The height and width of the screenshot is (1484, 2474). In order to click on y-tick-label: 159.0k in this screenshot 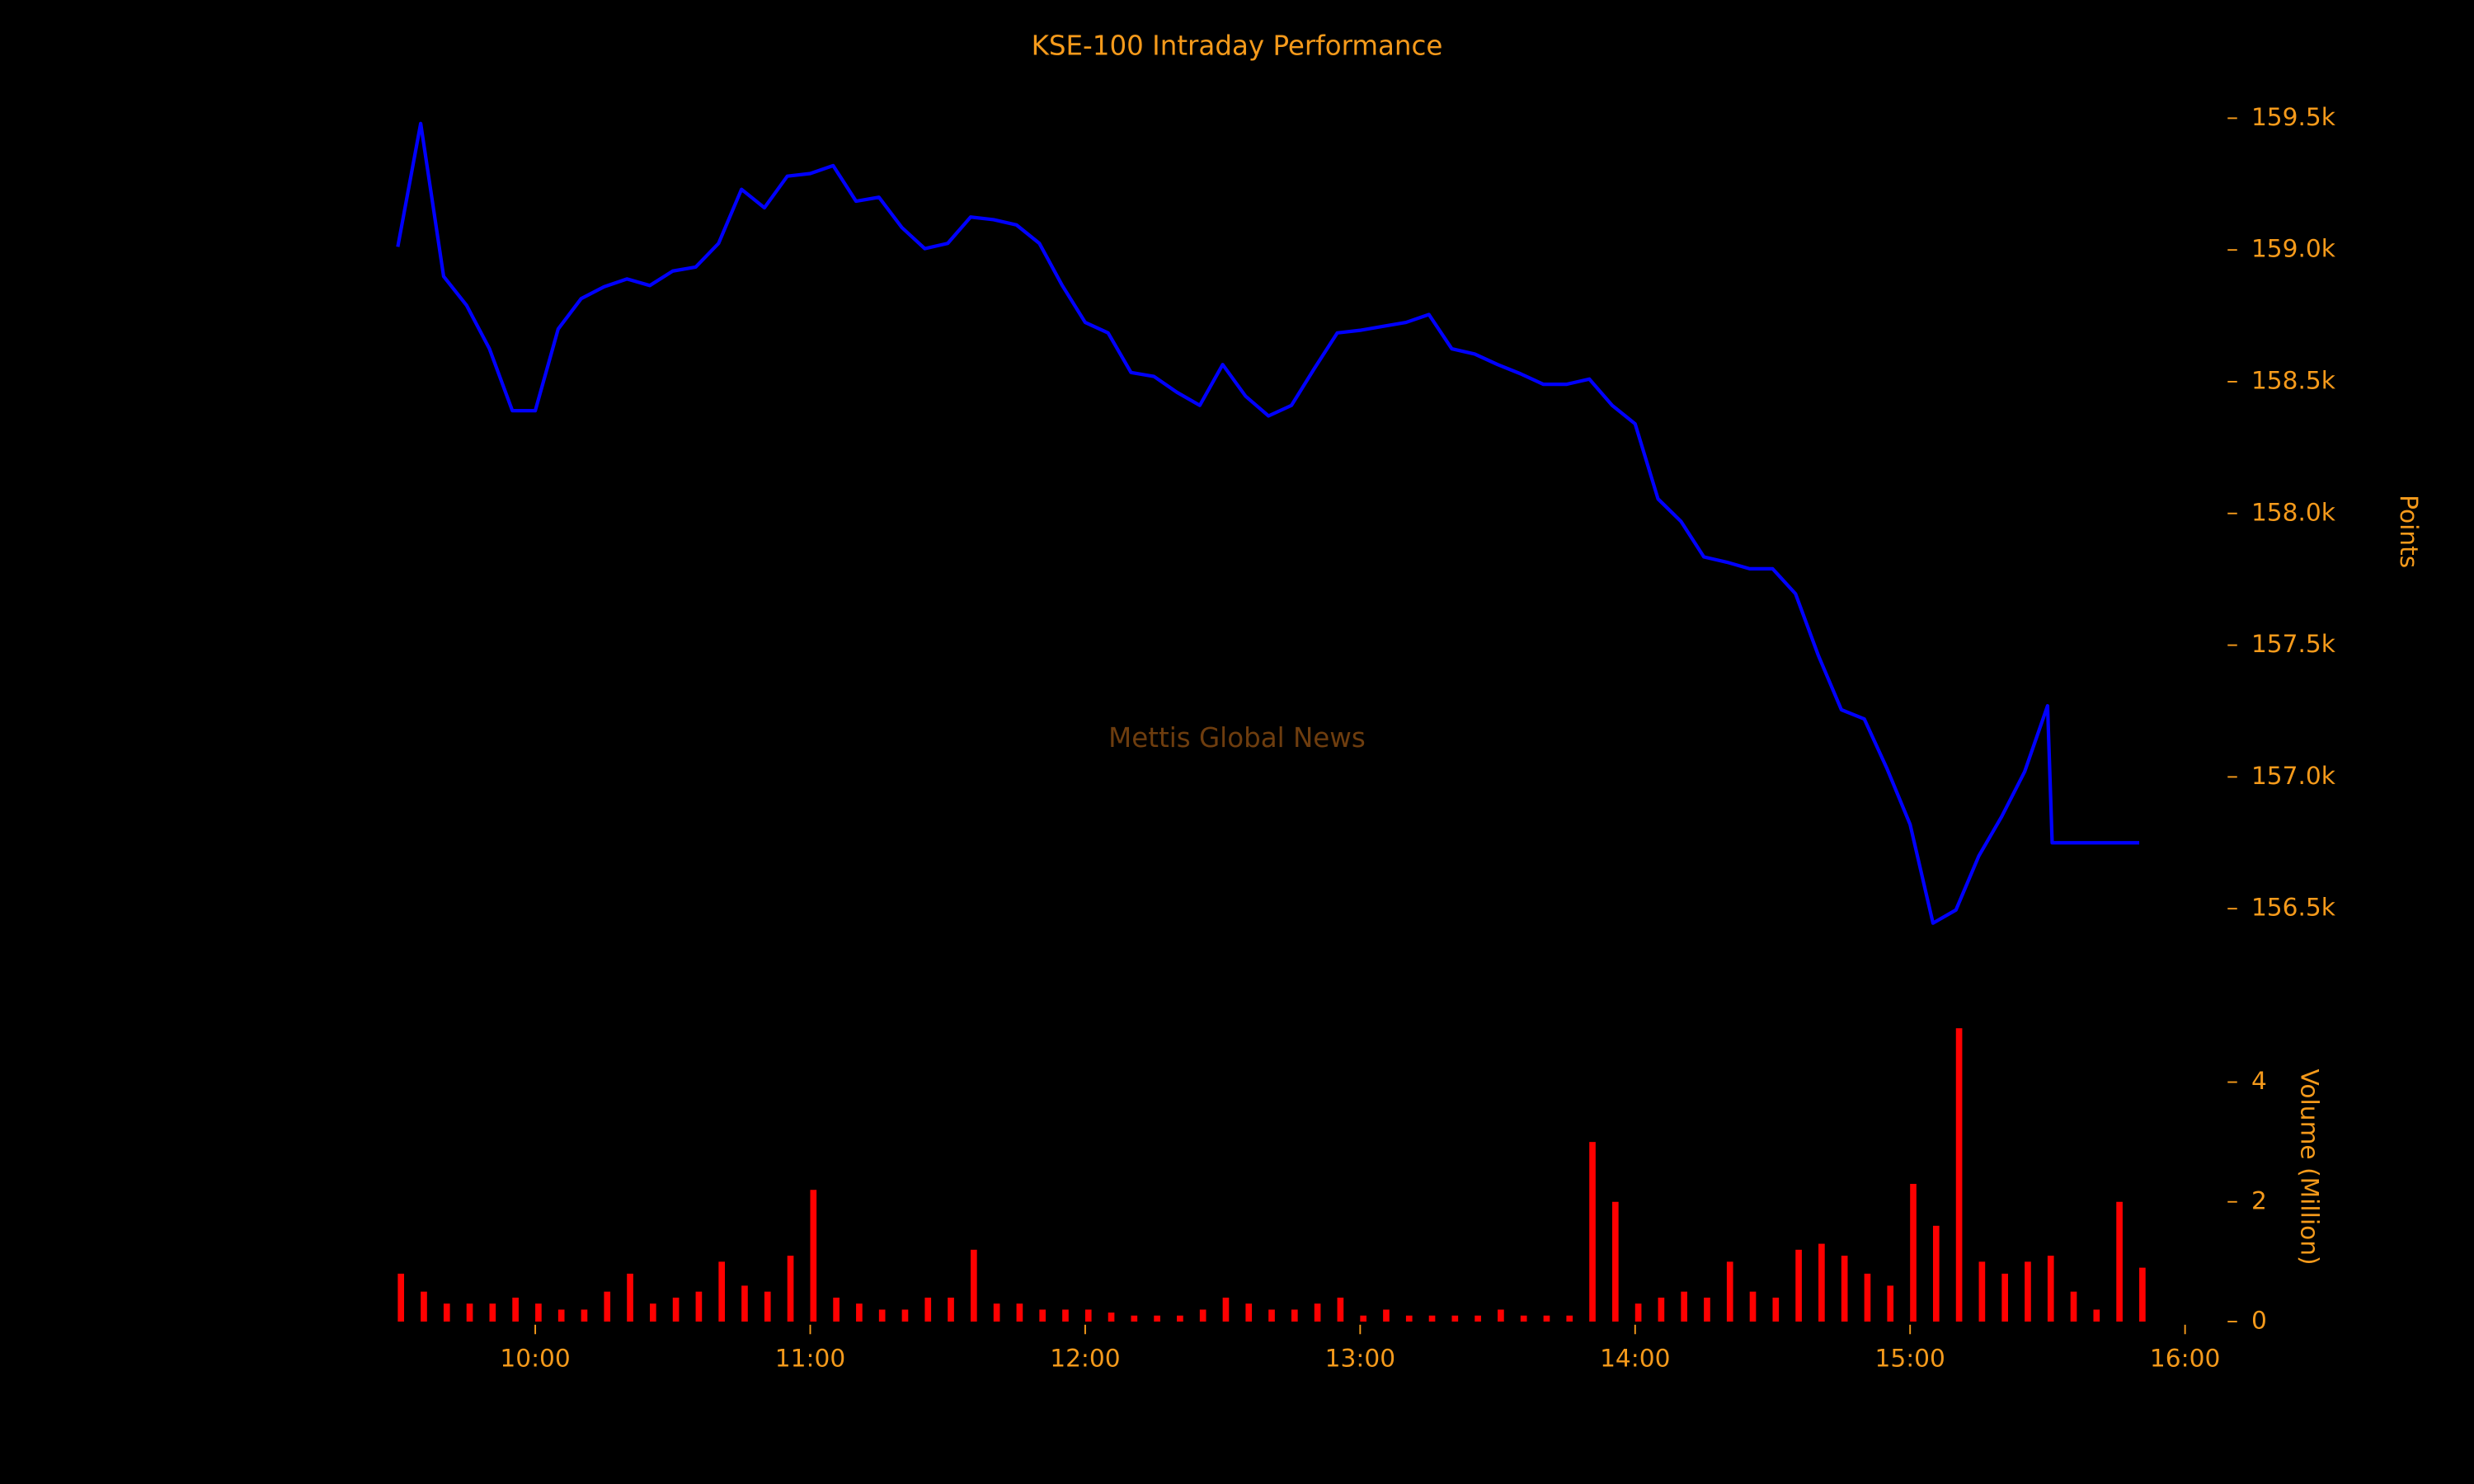, I will do `click(2293, 249)`.